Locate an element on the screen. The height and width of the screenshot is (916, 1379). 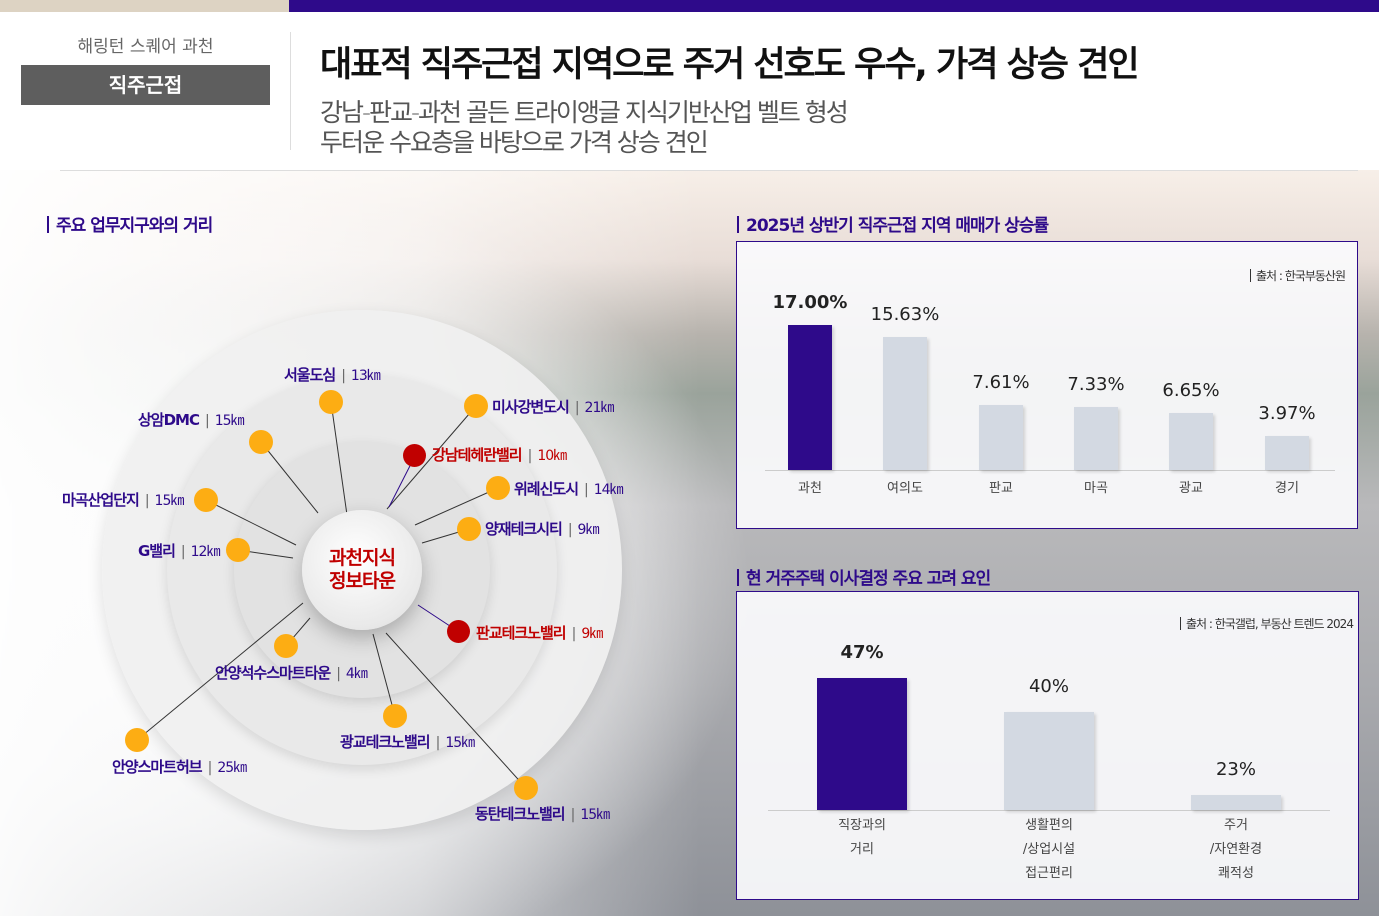
bar-value-label: 7.61% is located at coordinates (1001, 383).